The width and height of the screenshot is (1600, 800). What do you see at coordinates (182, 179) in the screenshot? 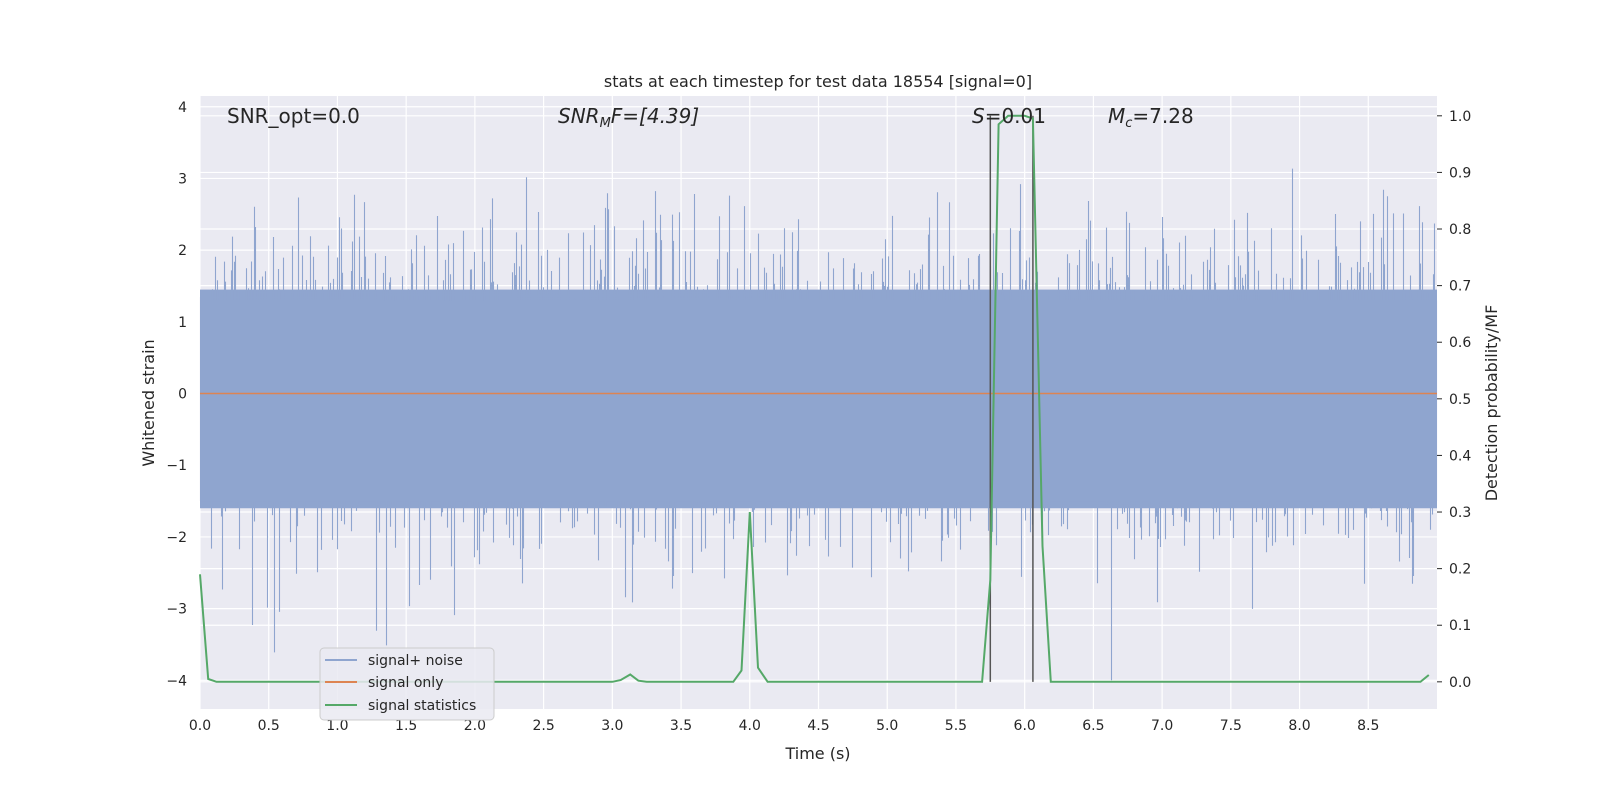
I see `y-tick-label-left: 3` at bounding box center [182, 179].